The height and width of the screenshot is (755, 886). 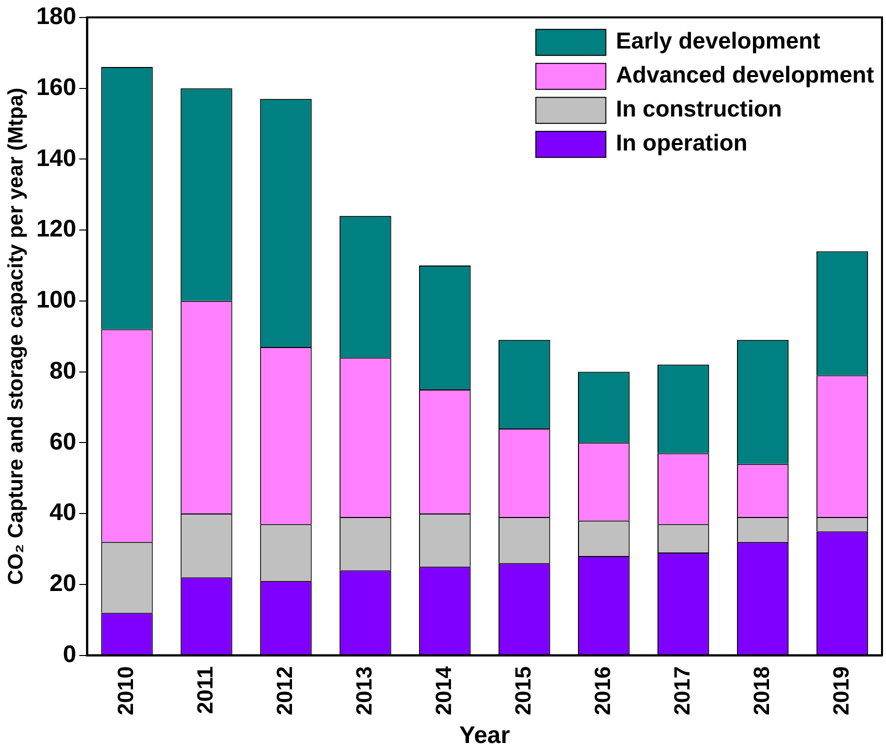 I want to click on legend-label: Advanced development, so click(x=745, y=75).